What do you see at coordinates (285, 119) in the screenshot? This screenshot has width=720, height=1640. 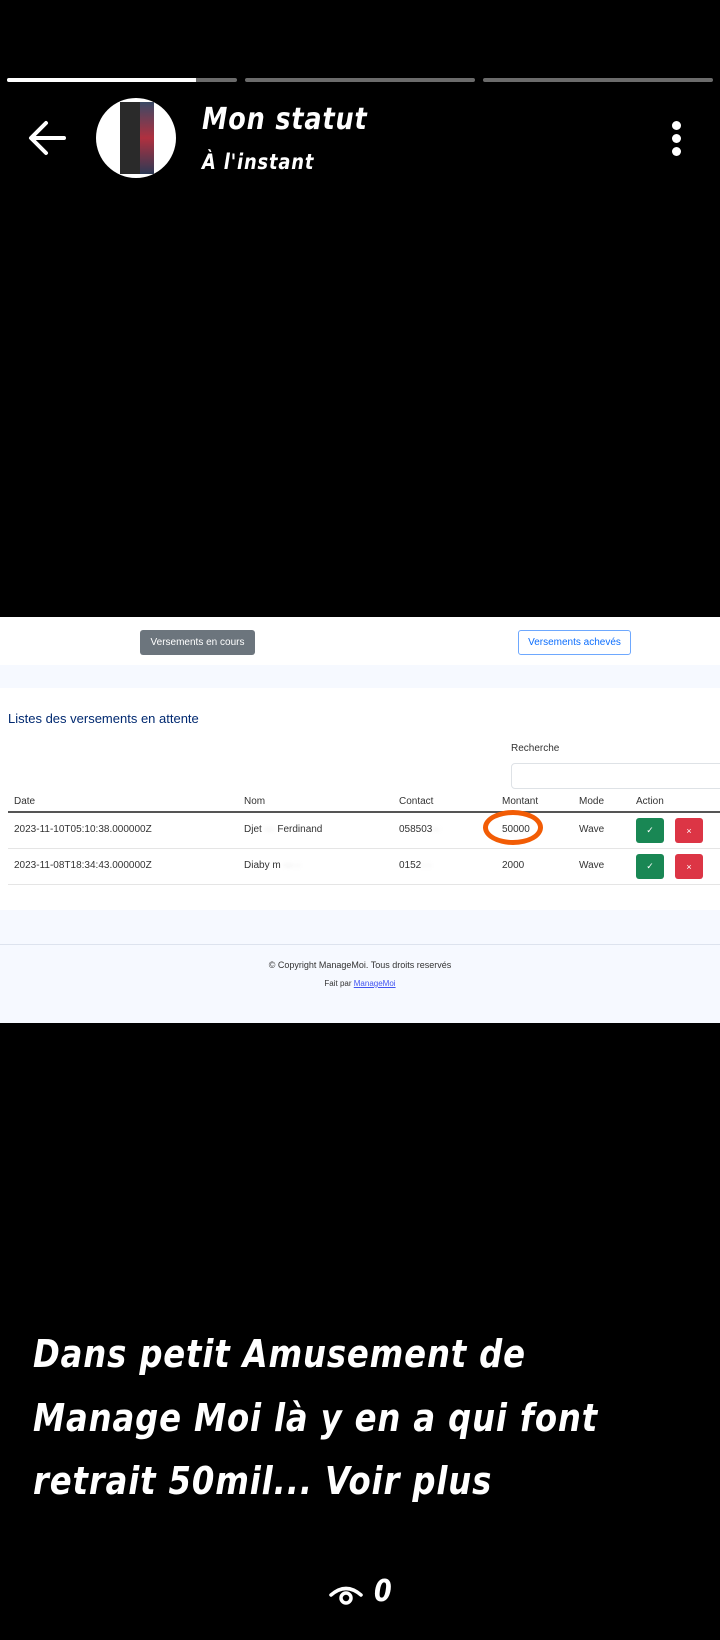 I see `status-title: Mon statut` at bounding box center [285, 119].